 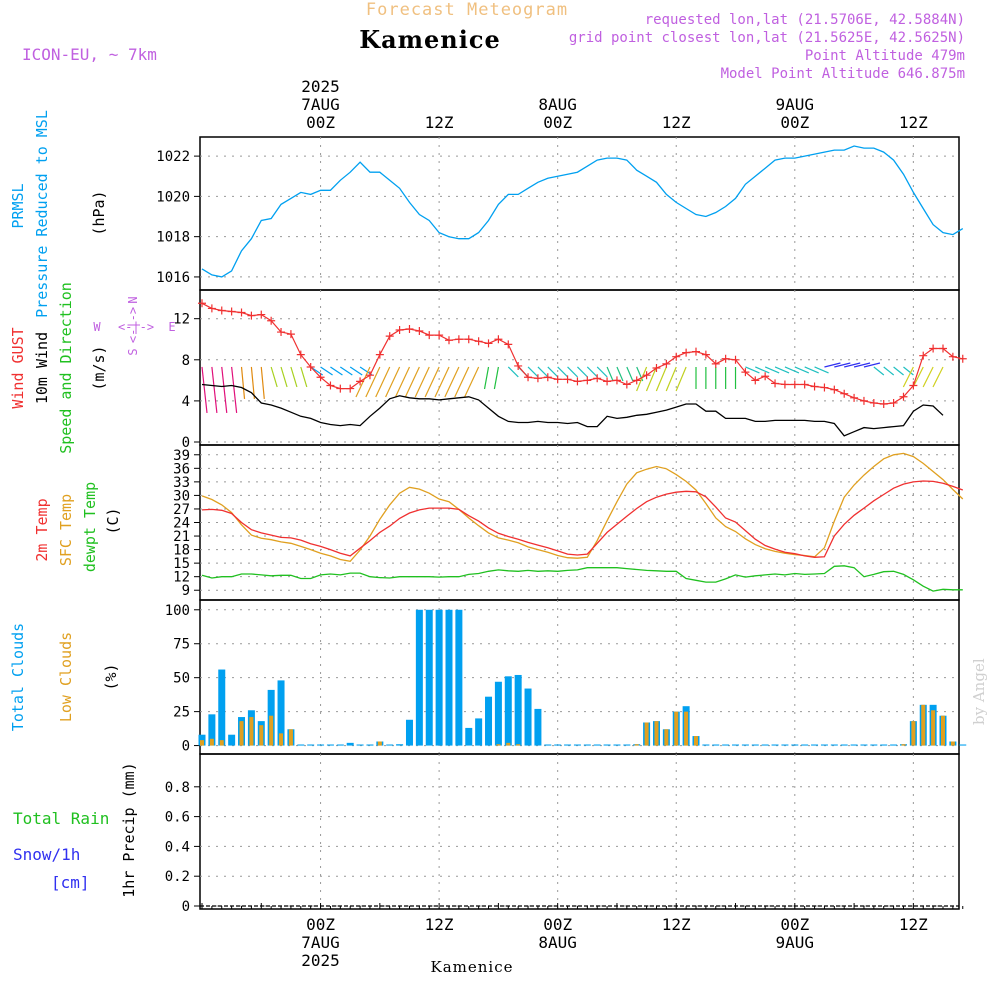 I want to click on wind-gust-line, so click(x=582, y=353).